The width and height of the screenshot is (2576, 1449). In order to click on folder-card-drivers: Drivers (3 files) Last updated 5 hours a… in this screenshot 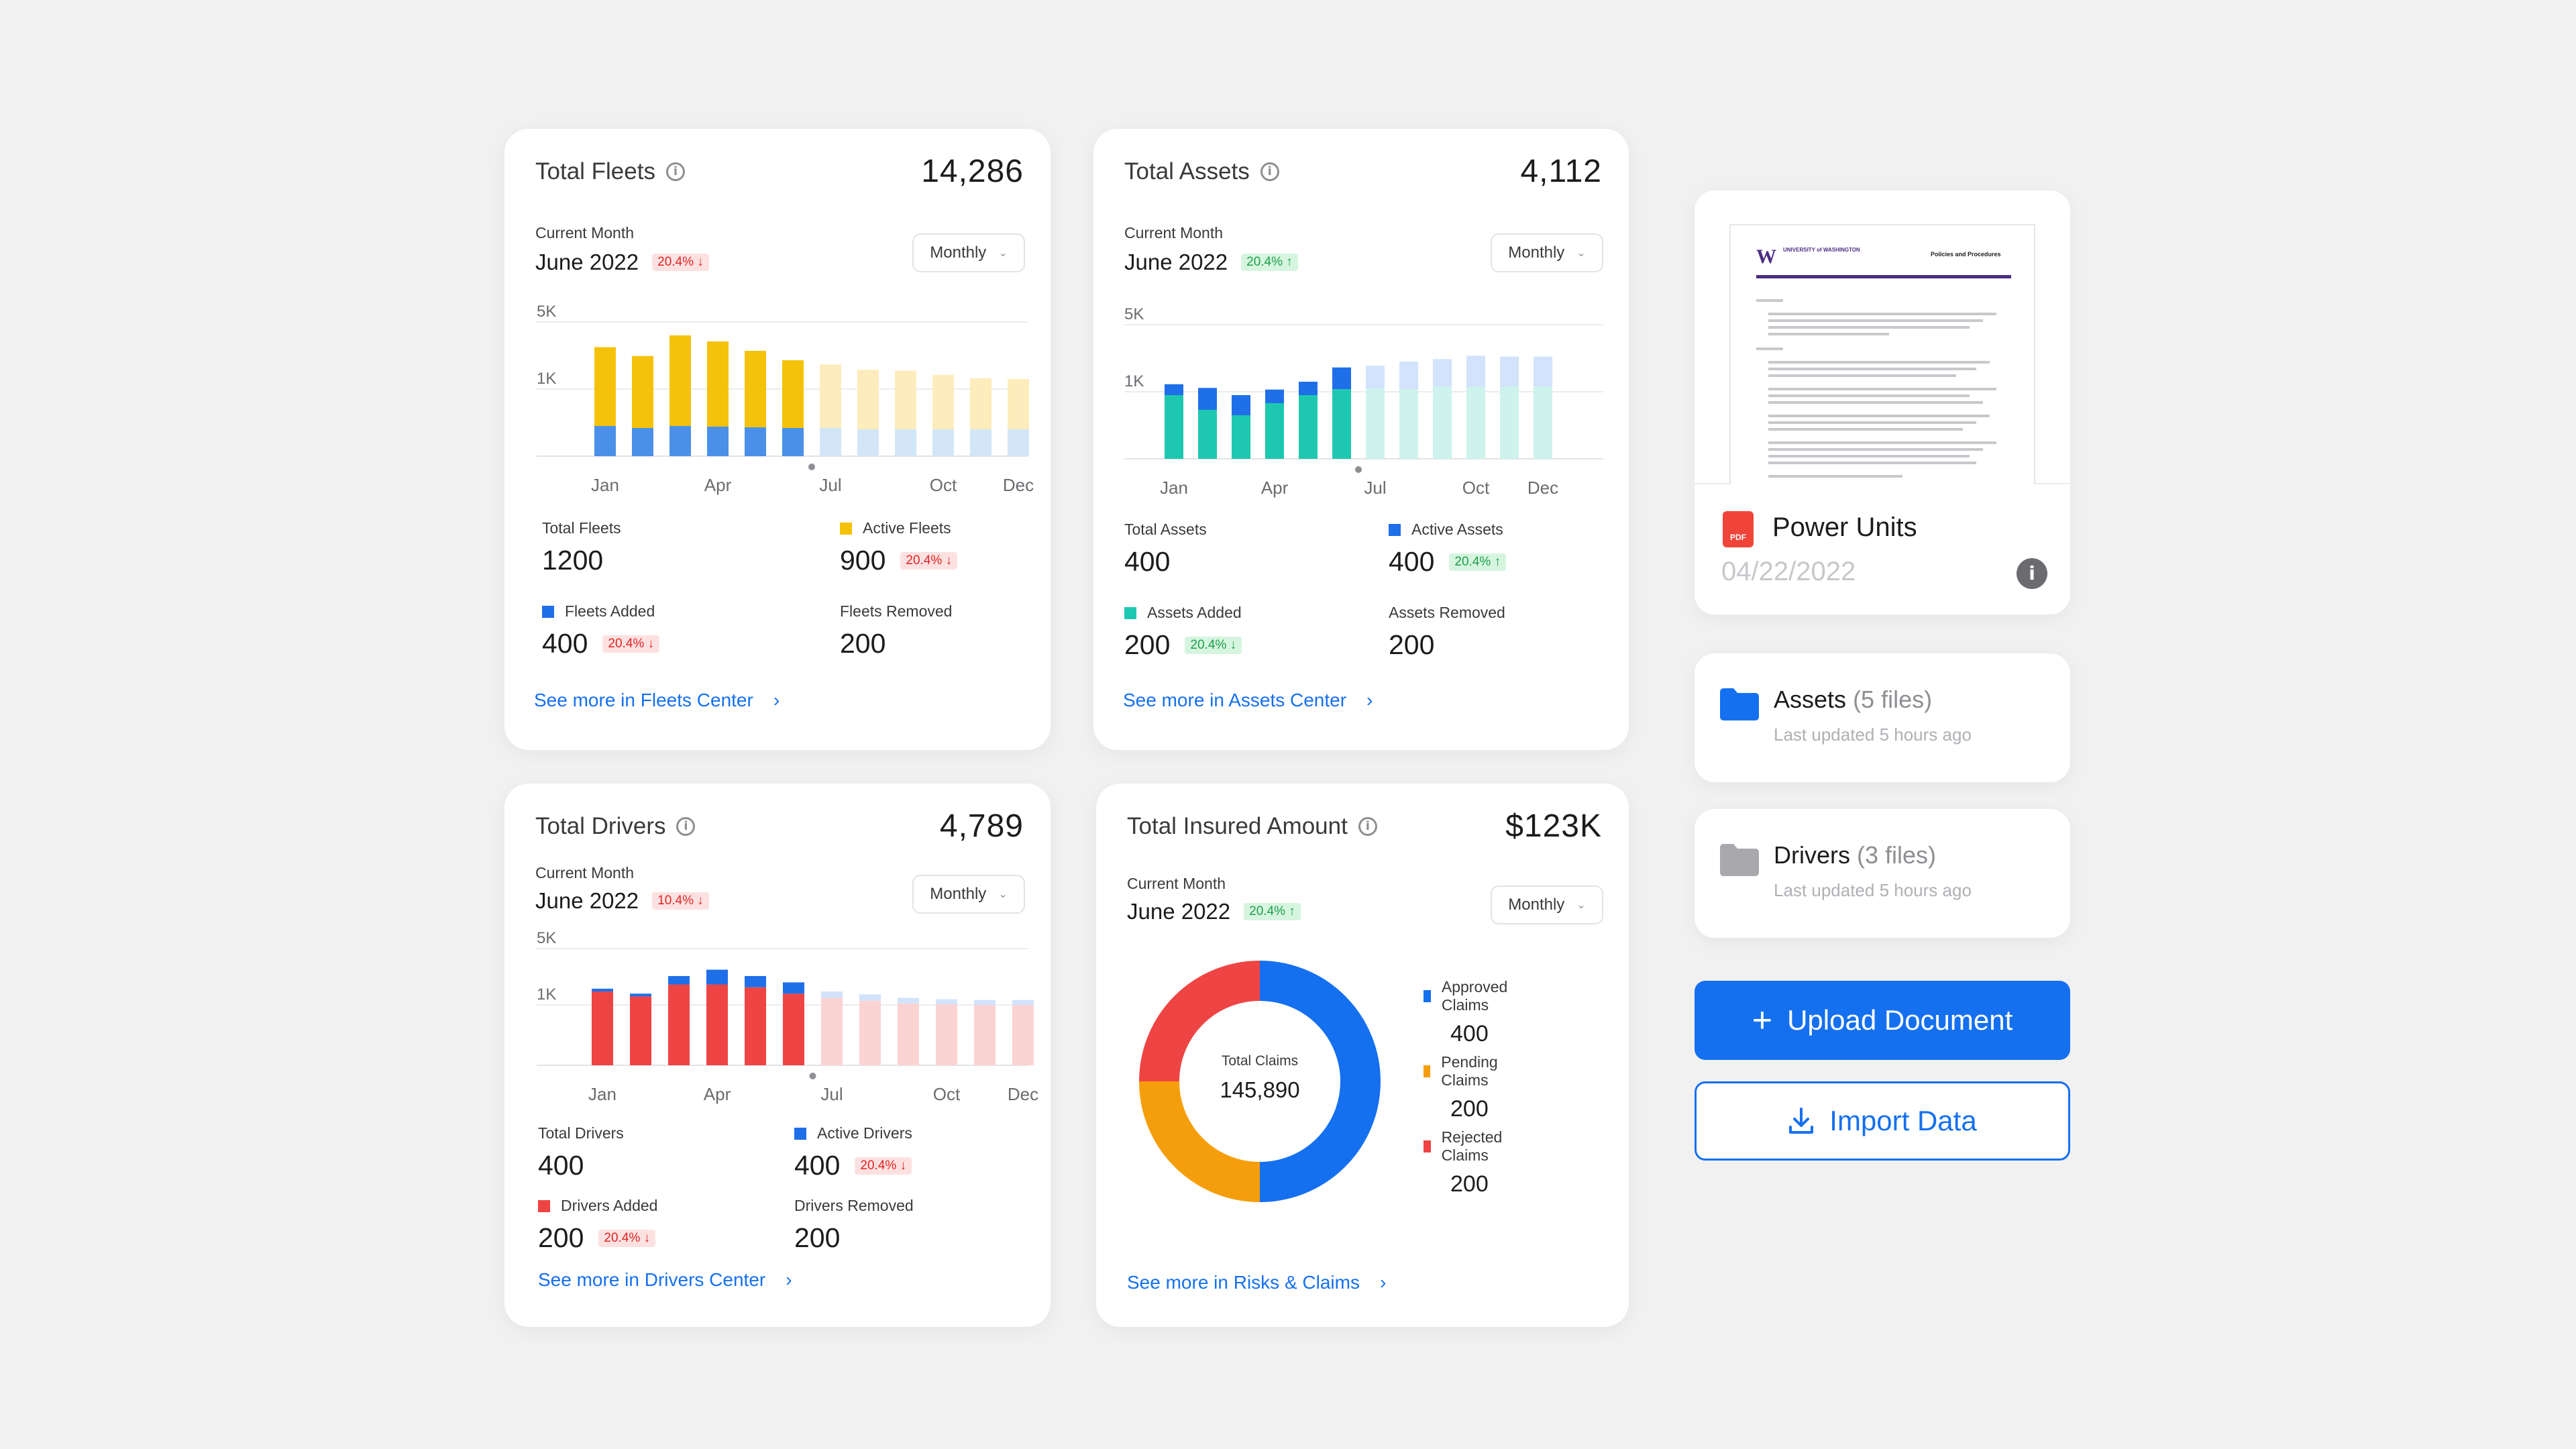, I will do `click(1882, 873)`.